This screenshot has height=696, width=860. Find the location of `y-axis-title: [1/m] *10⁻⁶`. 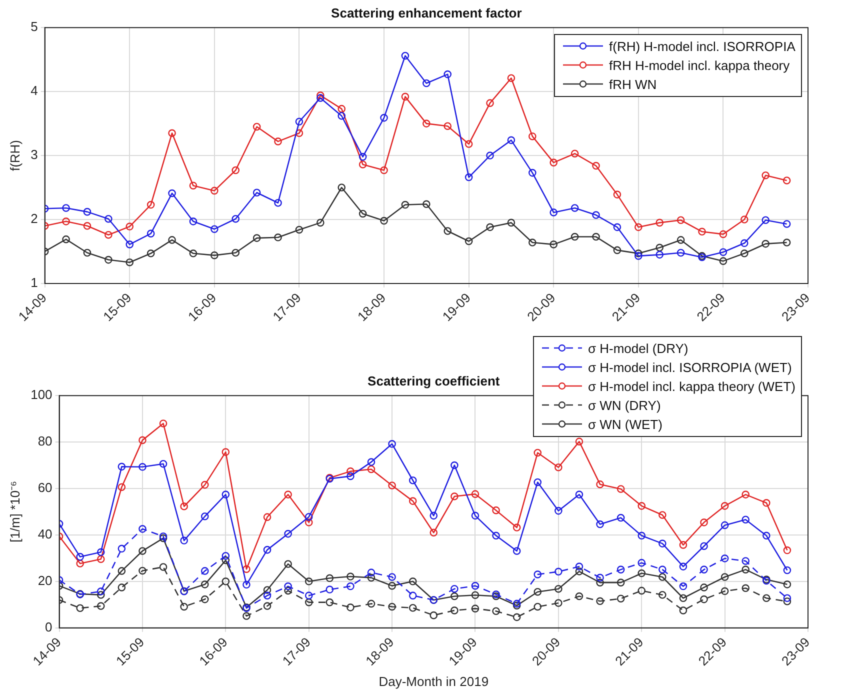

y-axis-title: [1/m] *10⁻⁶ is located at coordinates (14, 511).